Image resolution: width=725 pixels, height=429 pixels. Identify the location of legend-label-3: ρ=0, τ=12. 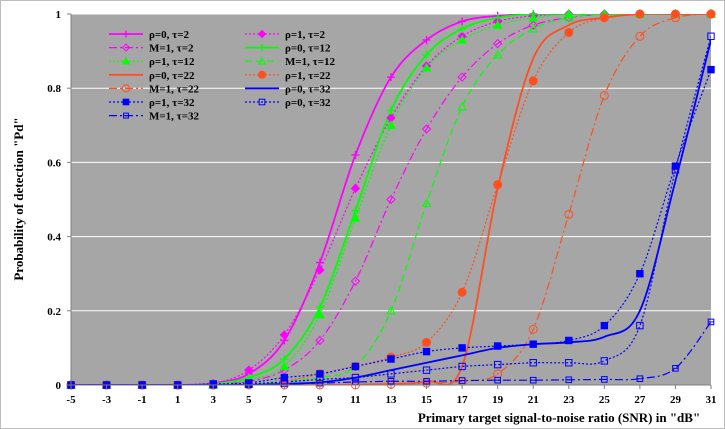
(308, 49).